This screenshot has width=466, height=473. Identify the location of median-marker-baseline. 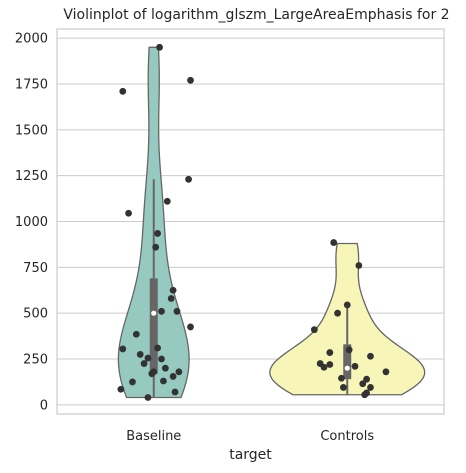
(154, 313).